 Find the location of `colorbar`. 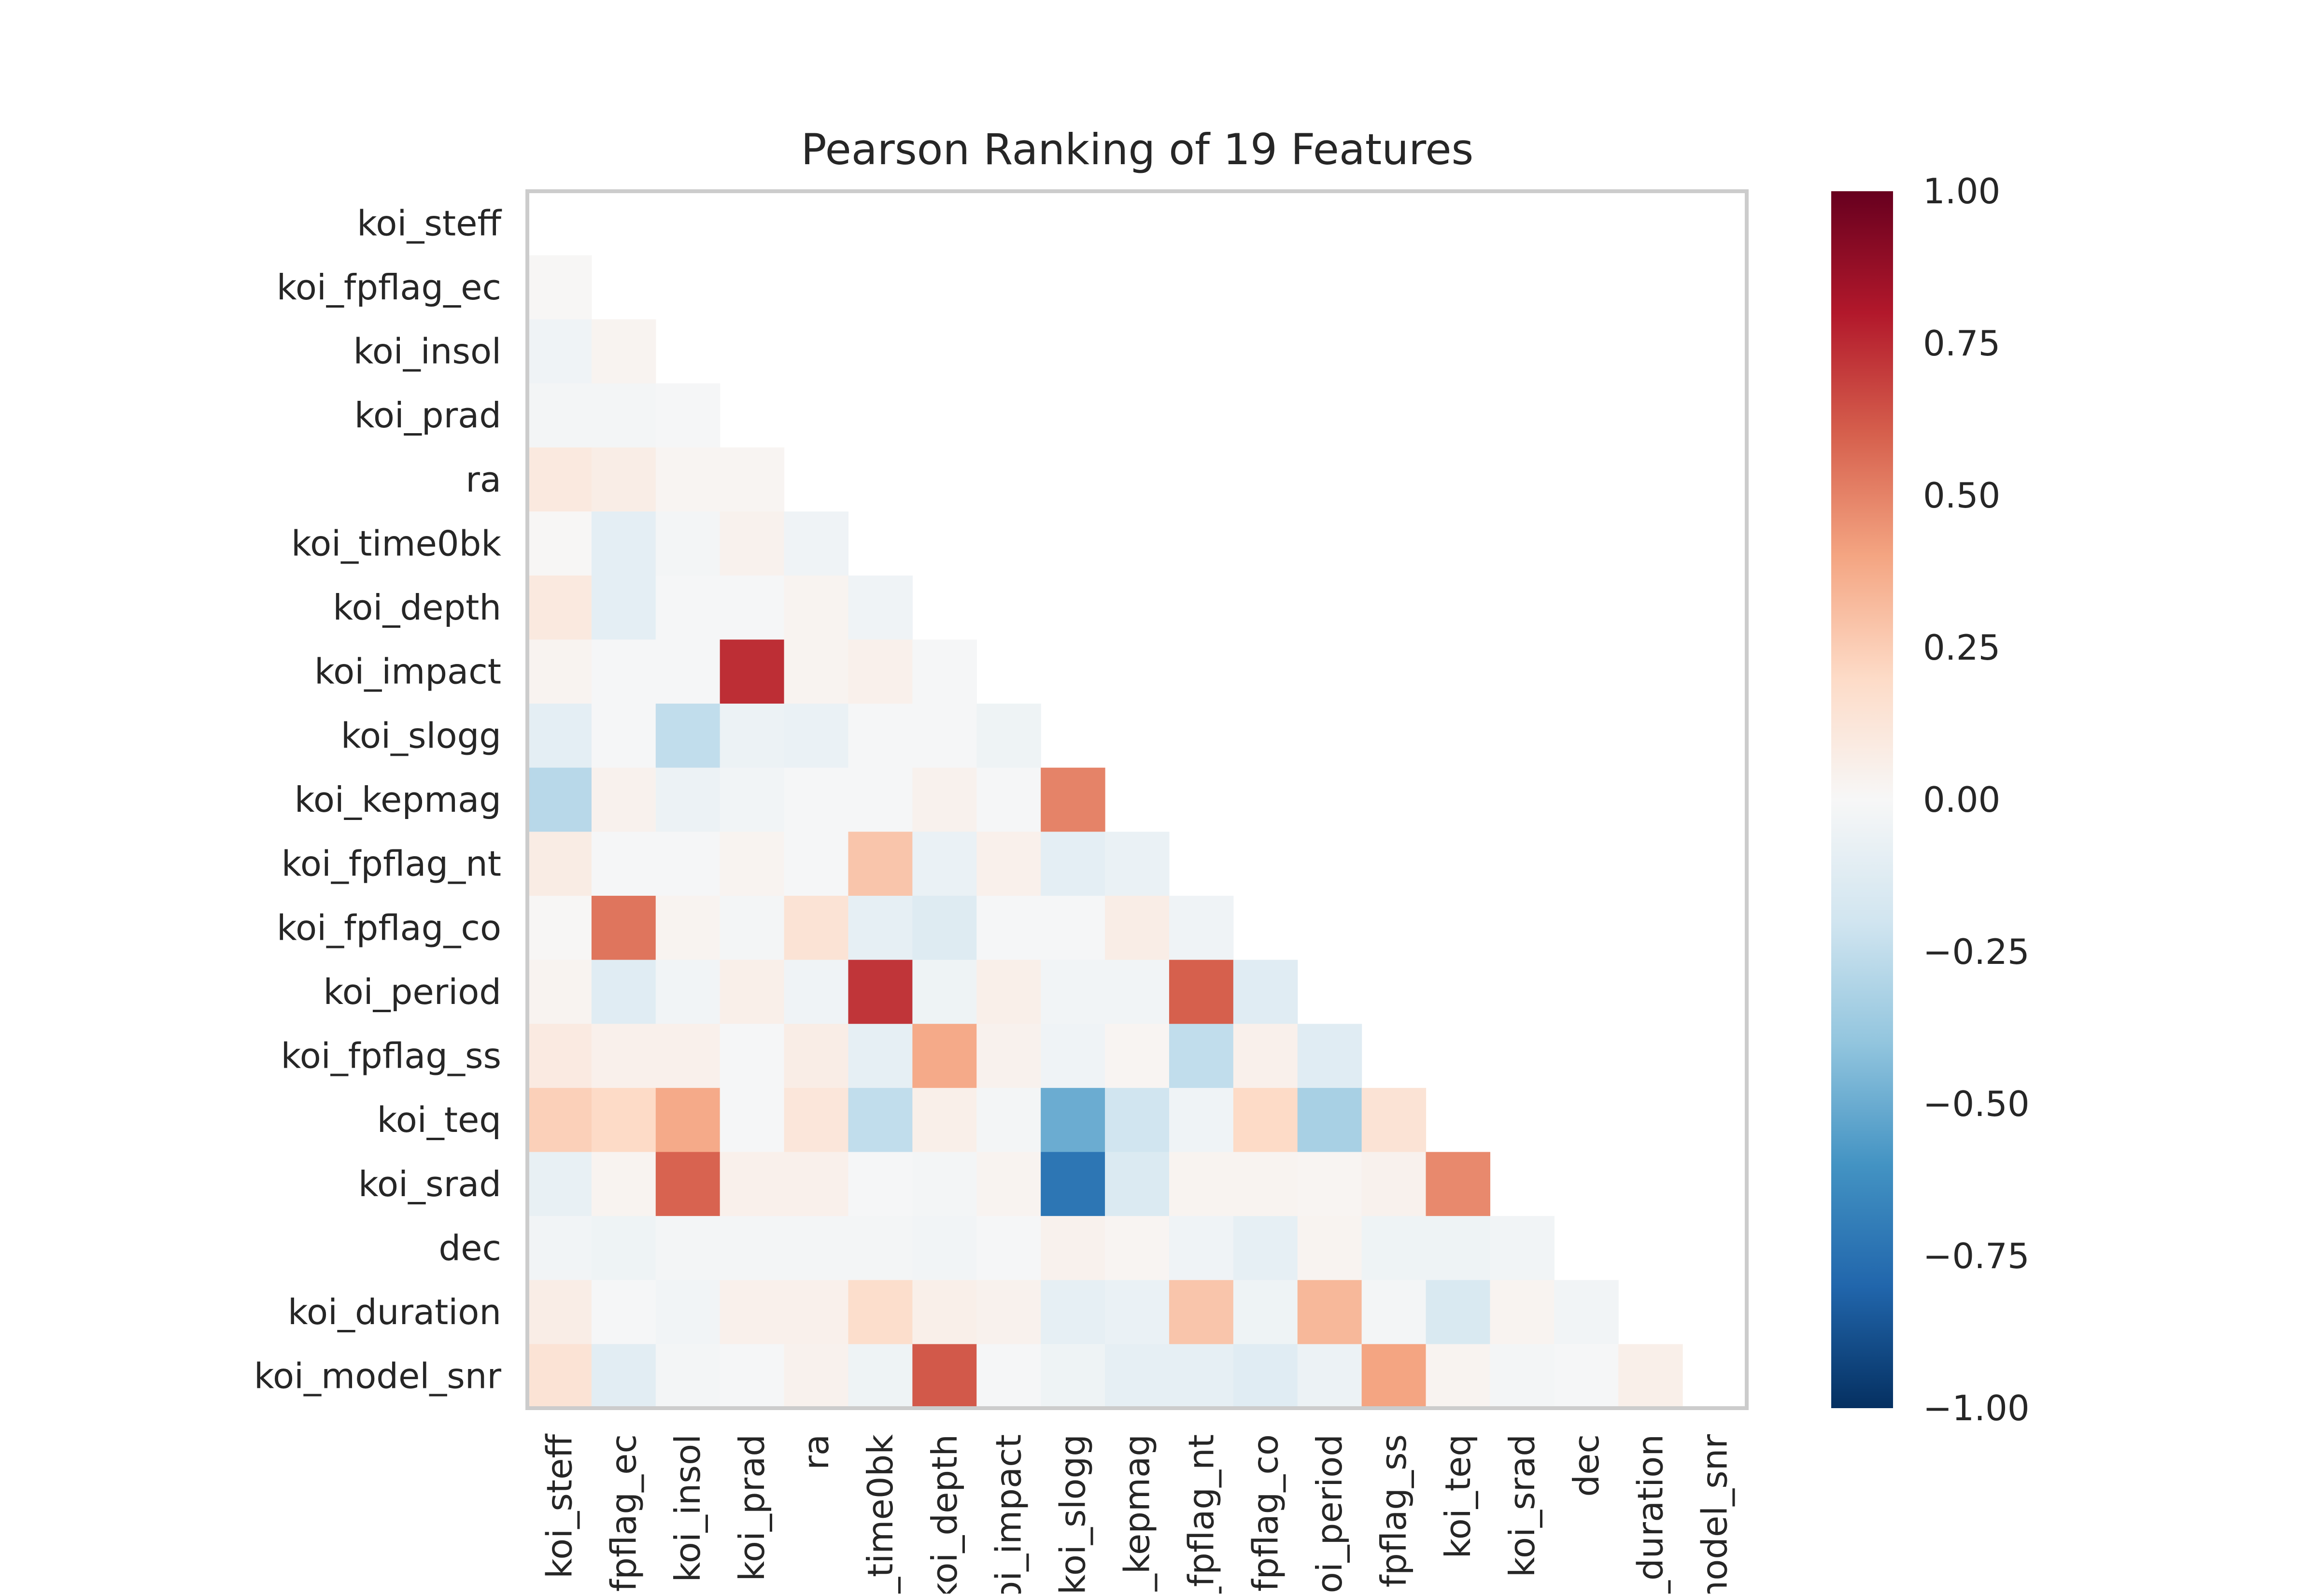

colorbar is located at coordinates (1862, 799).